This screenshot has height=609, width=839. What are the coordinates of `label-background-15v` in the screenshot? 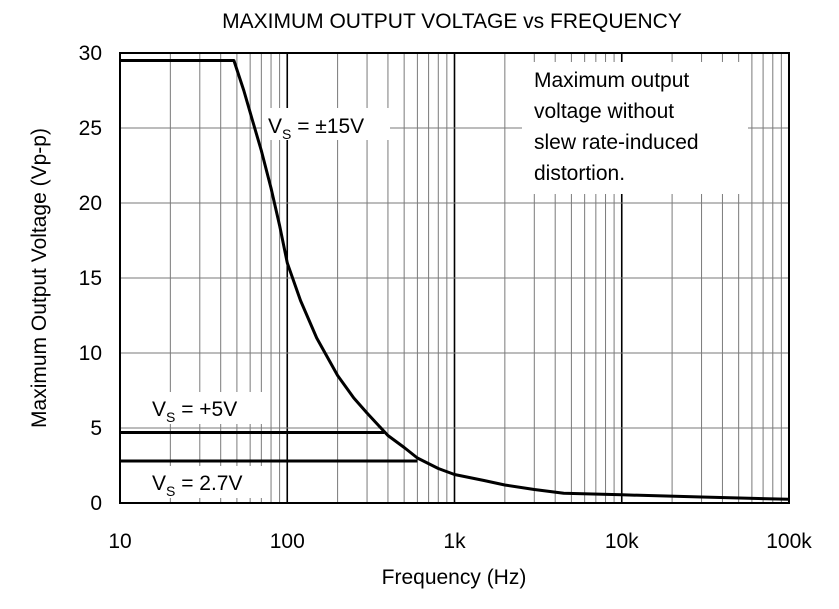 It's located at (326, 124).